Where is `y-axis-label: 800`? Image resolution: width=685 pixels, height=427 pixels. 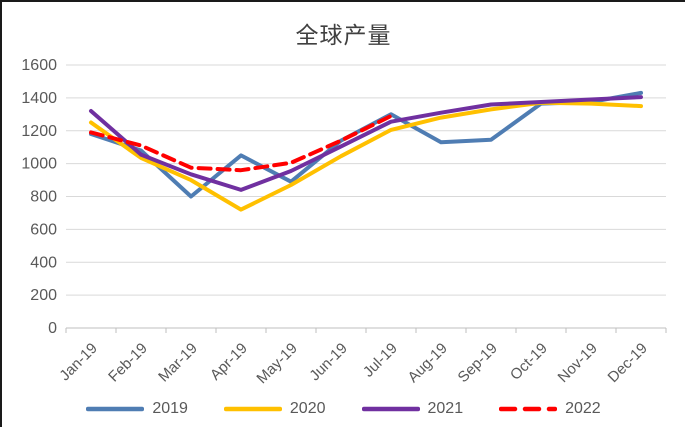
y-axis-label: 800 is located at coordinates (43, 197).